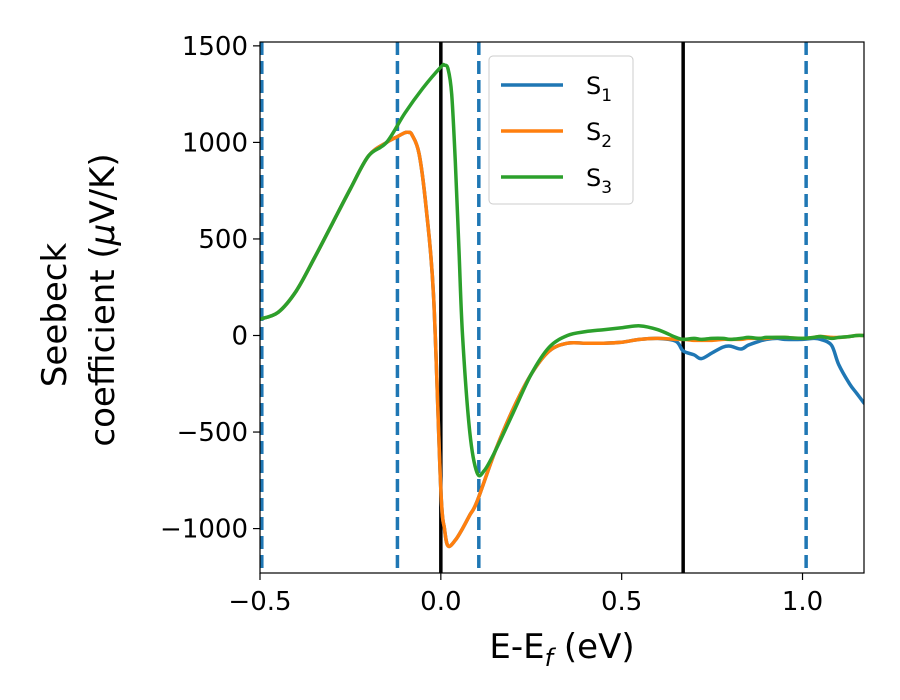  Describe the element at coordinates (103, 188) in the screenshot. I see `y-axis-label-unit: V/K)` at that location.